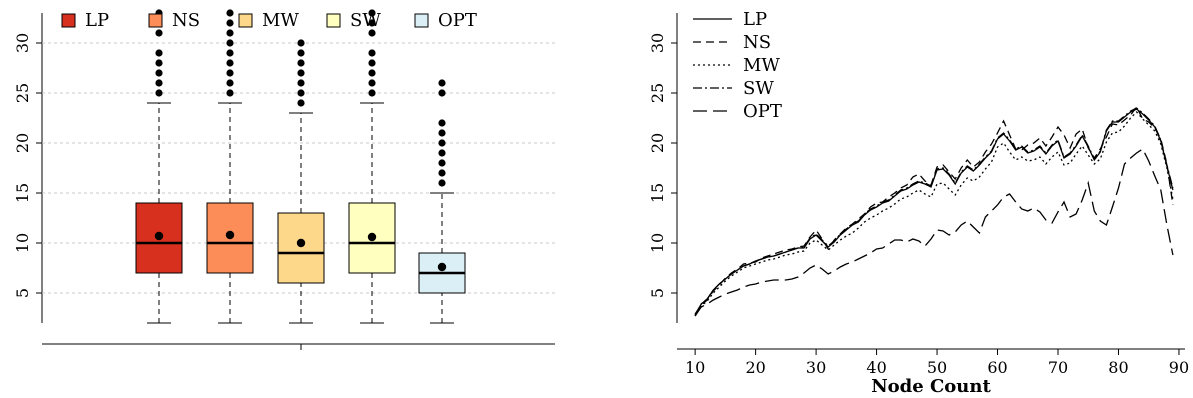  I want to click on box-MW, so click(301, 248).